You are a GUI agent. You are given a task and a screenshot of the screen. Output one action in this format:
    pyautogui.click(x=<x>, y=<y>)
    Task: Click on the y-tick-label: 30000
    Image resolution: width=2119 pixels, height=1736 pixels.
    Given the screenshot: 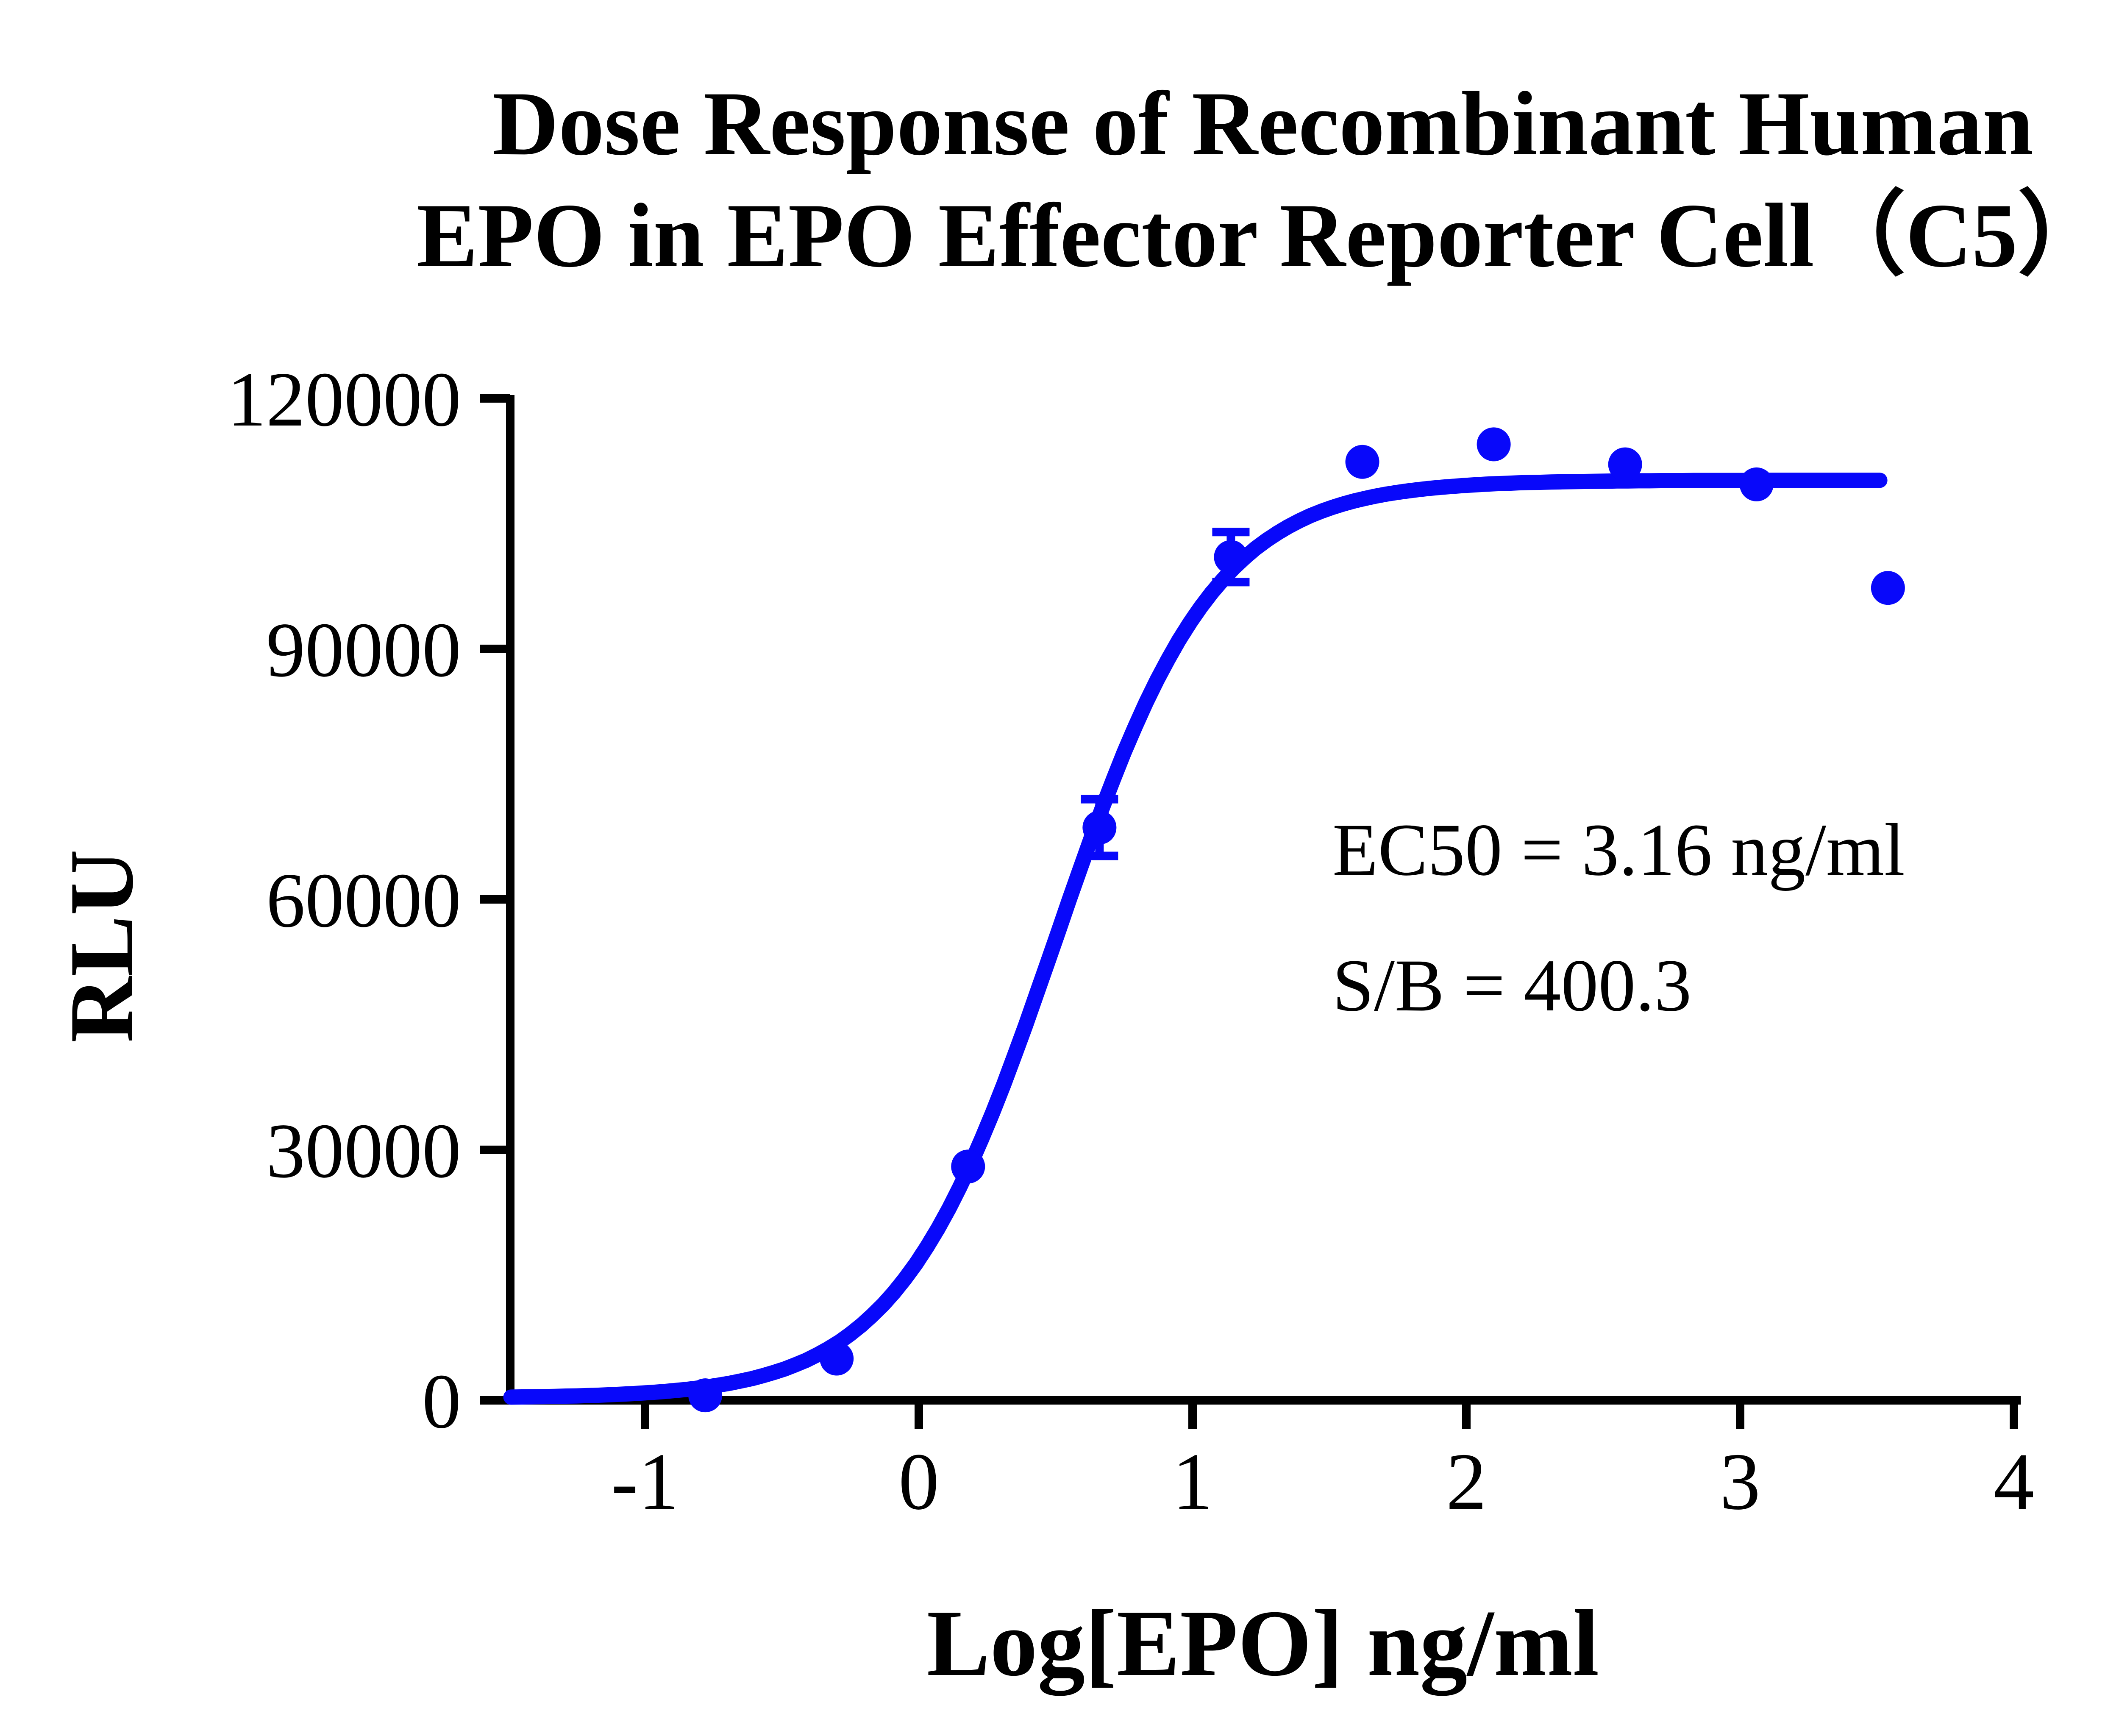 What is the action you would take?
    pyautogui.click(x=364, y=1150)
    